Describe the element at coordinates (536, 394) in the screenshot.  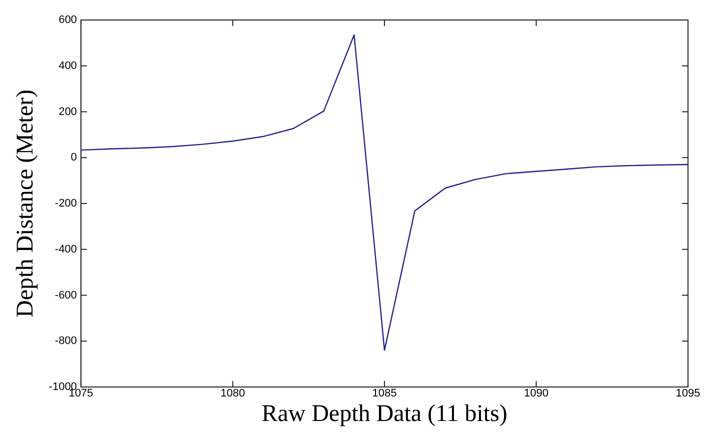
I see `x-tick-label: 1090` at that location.